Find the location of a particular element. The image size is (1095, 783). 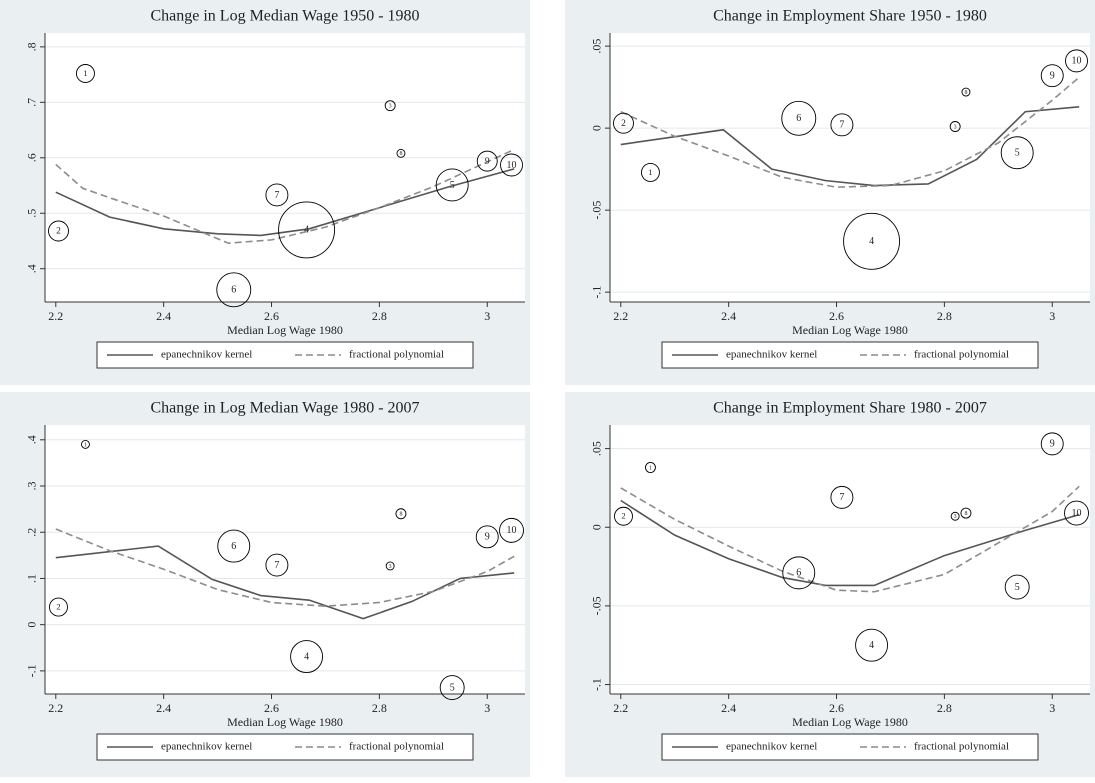

legend-label: fractional polynomial is located at coordinates (961, 747).